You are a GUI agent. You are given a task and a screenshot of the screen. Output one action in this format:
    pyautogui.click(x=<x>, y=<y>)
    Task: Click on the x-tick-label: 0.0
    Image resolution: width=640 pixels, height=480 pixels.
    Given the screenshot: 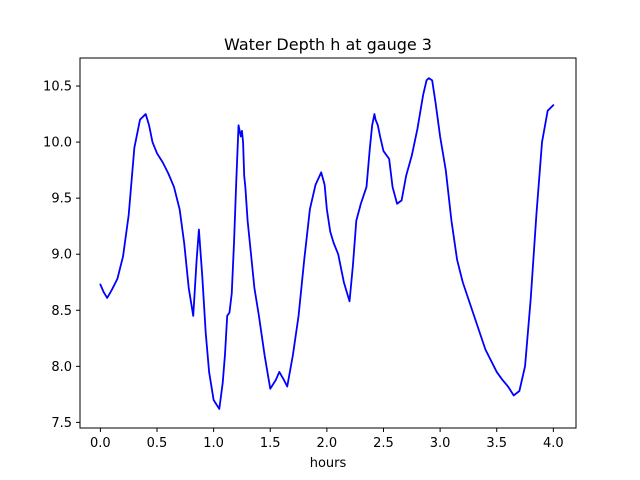 What is the action you would take?
    pyautogui.click(x=100, y=443)
    